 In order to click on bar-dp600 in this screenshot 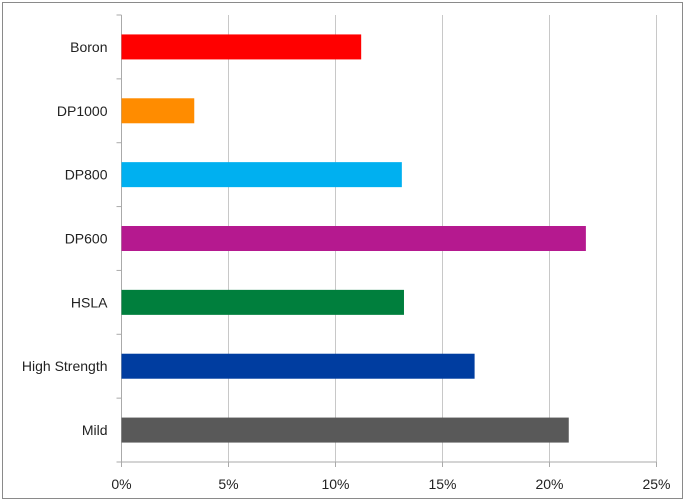, I will do `click(353, 238)`.